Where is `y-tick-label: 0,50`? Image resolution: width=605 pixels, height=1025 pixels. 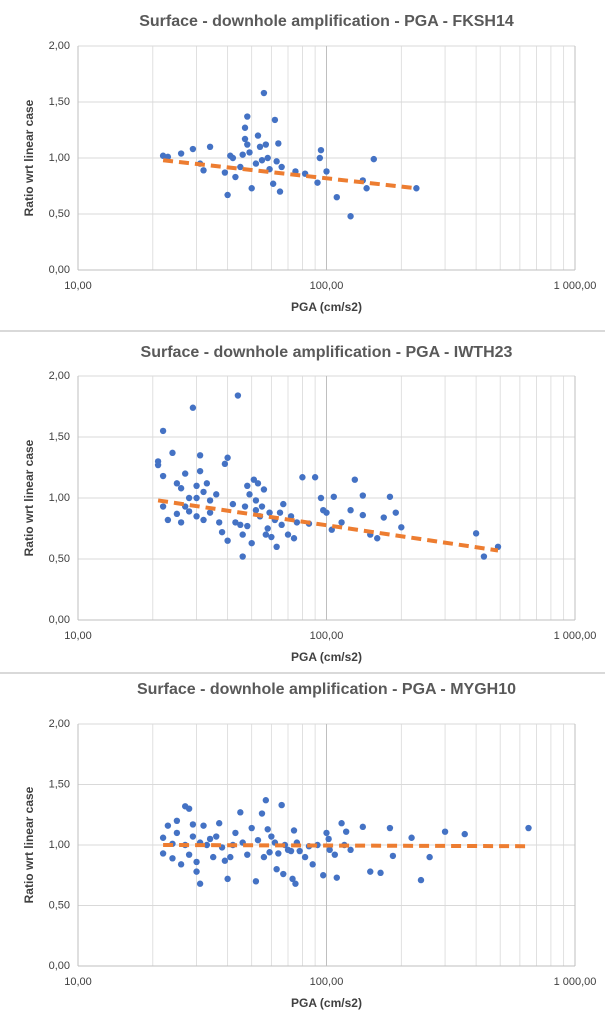 y-tick-label: 0,50 is located at coordinates (59, 559).